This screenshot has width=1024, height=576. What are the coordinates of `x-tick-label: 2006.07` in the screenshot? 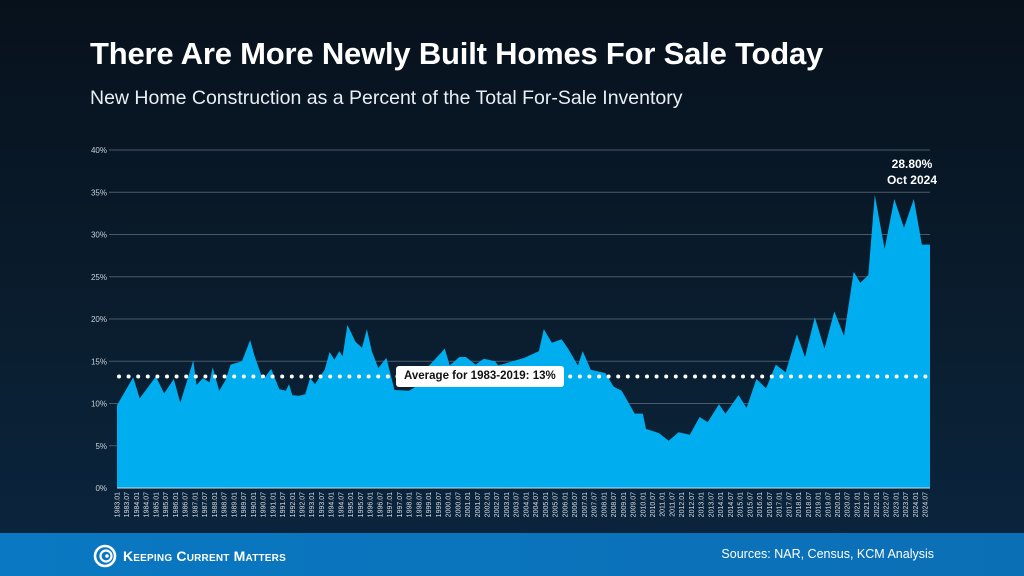 It's located at (575, 504).